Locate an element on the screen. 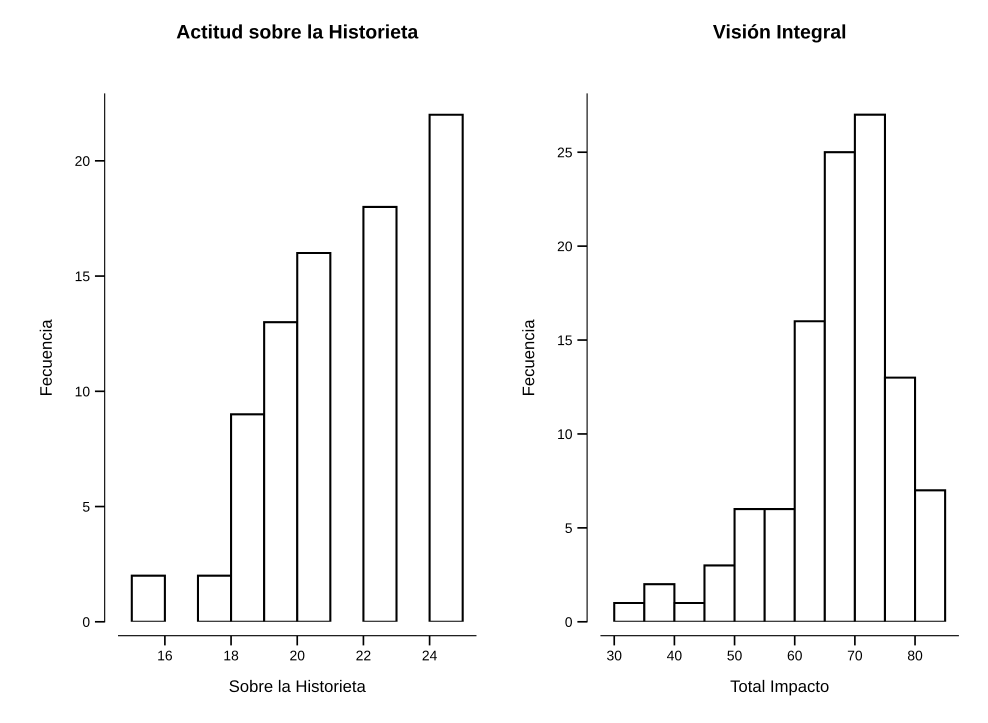 This screenshot has width=988, height=723. x-tick-label: 30 is located at coordinates (614, 655).